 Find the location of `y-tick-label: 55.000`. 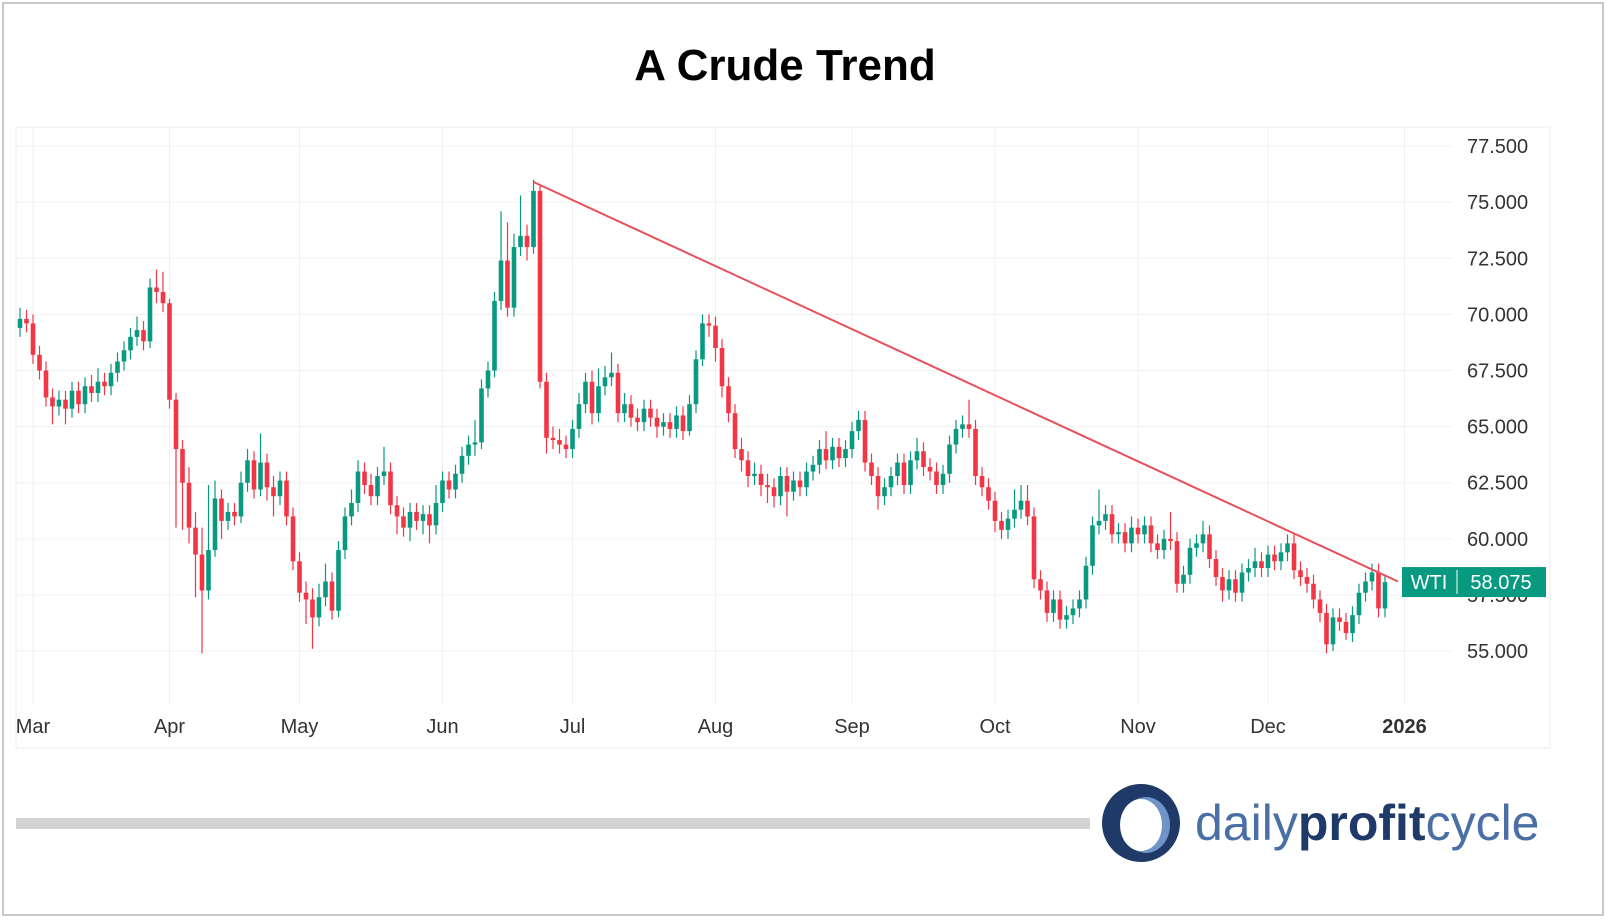

y-tick-label: 55.000 is located at coordinates (1497, 652).